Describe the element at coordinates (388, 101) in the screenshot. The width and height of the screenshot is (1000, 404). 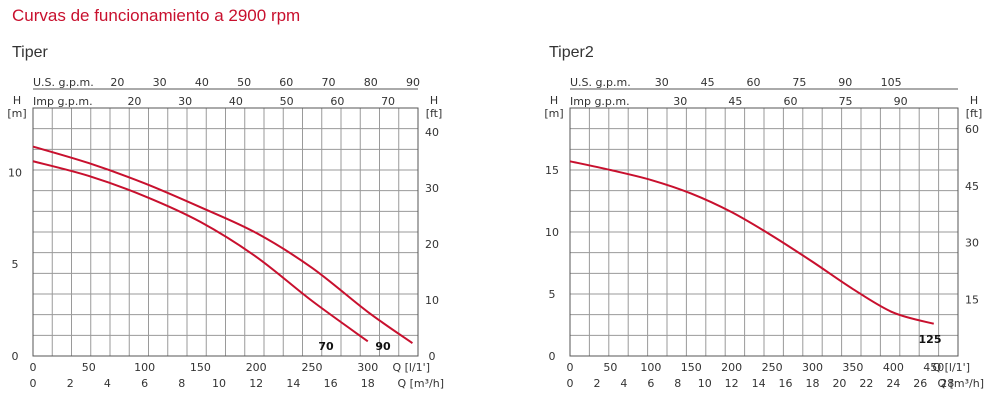
I see `tiper-imp-gpm-tick: 70` at that location.